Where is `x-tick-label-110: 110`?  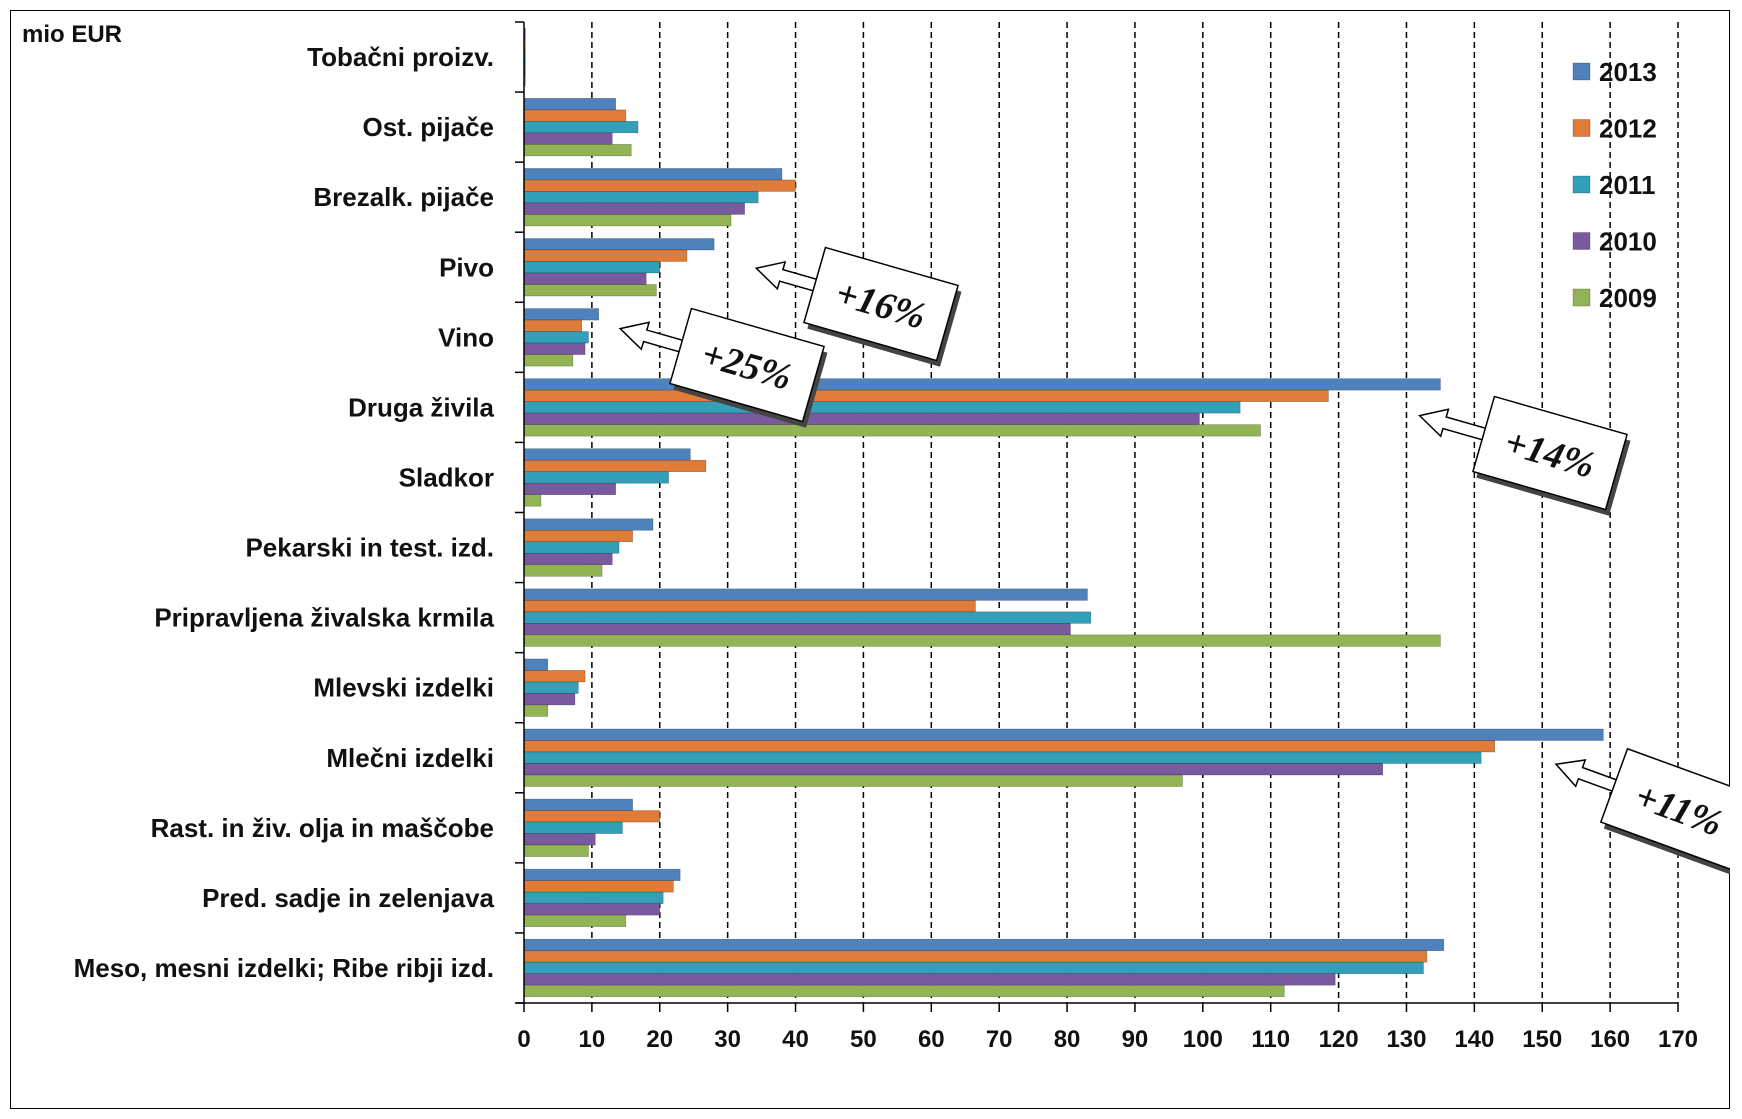
x-tick-label-110: 110 is located at coordinates (1270, 1039).